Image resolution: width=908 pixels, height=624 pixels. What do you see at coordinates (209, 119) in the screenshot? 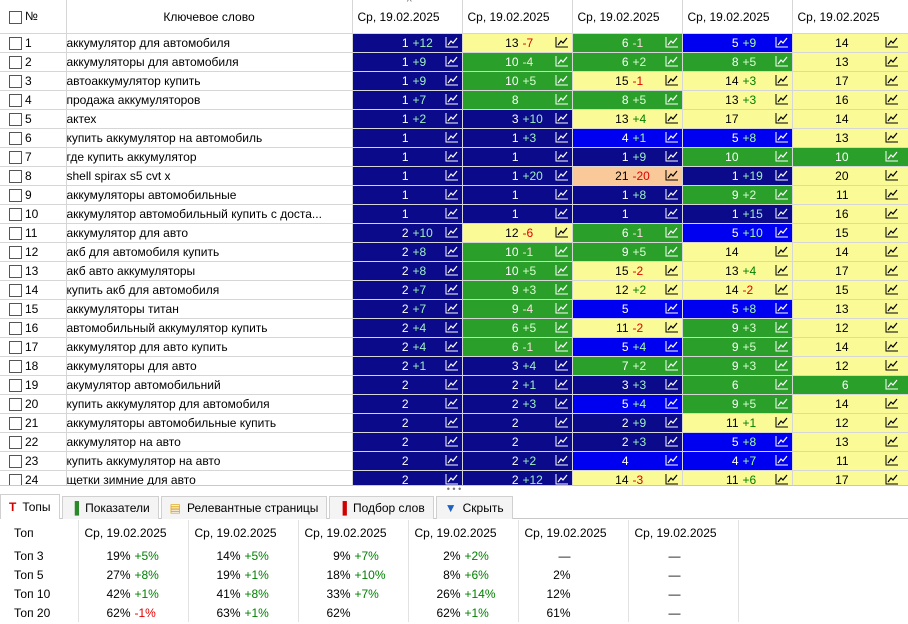
I see `keyword-cell: актех` at bounding box center [209, 119].